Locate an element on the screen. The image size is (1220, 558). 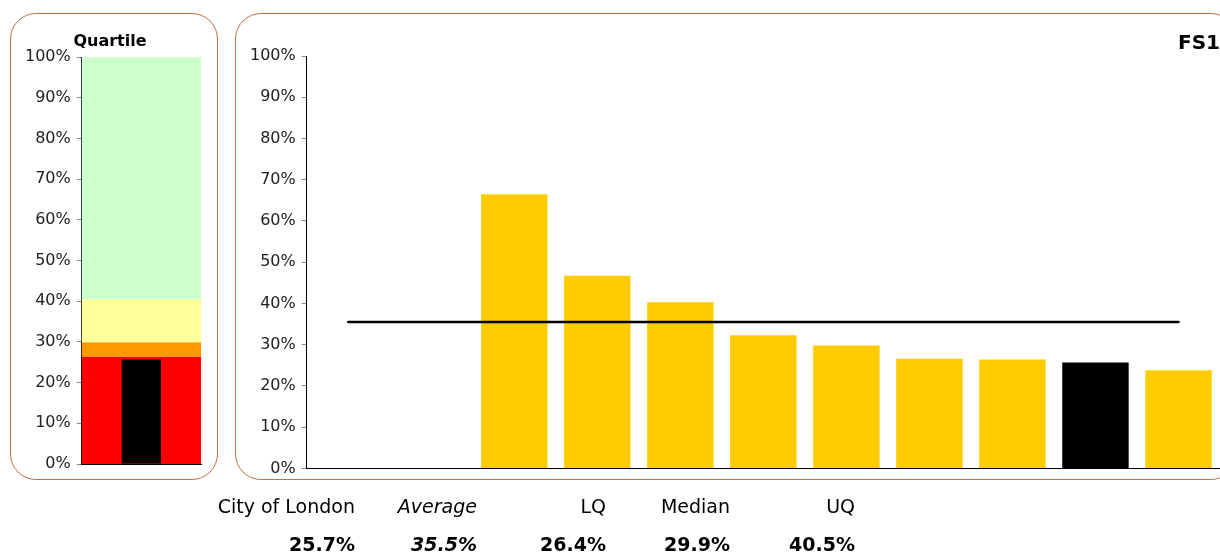
text: 40.5% is located at coordinates (821, 544).